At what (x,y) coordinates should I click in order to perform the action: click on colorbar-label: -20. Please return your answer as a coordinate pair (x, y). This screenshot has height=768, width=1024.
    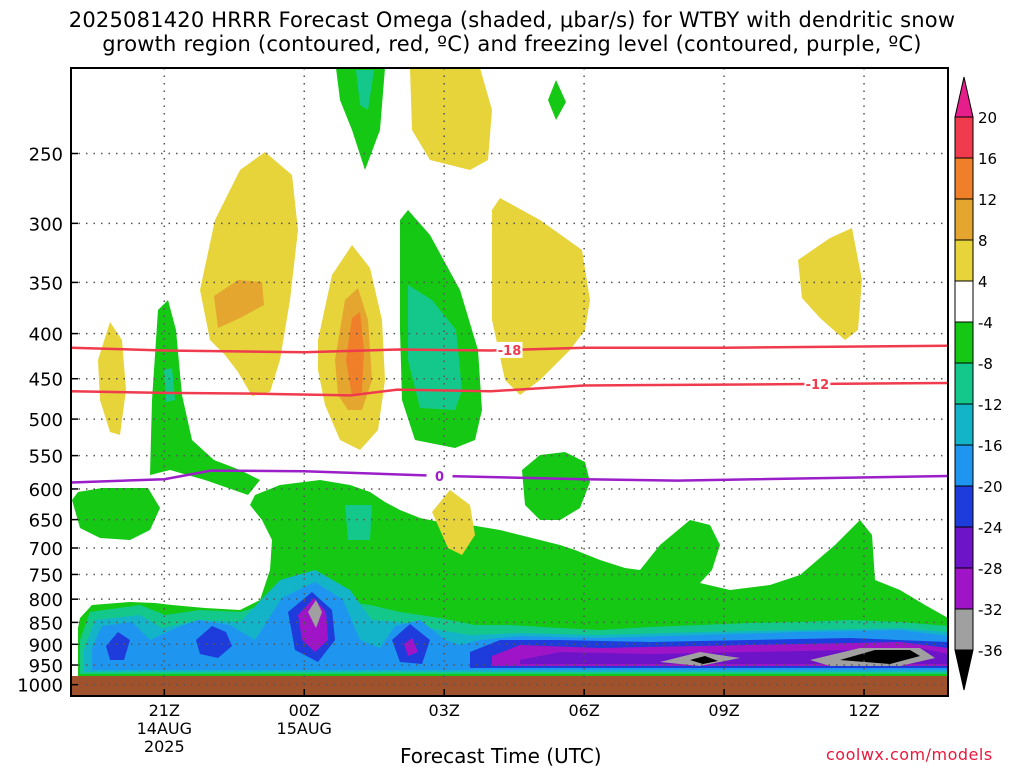
    Looking at the image, I should click on (990, 487).